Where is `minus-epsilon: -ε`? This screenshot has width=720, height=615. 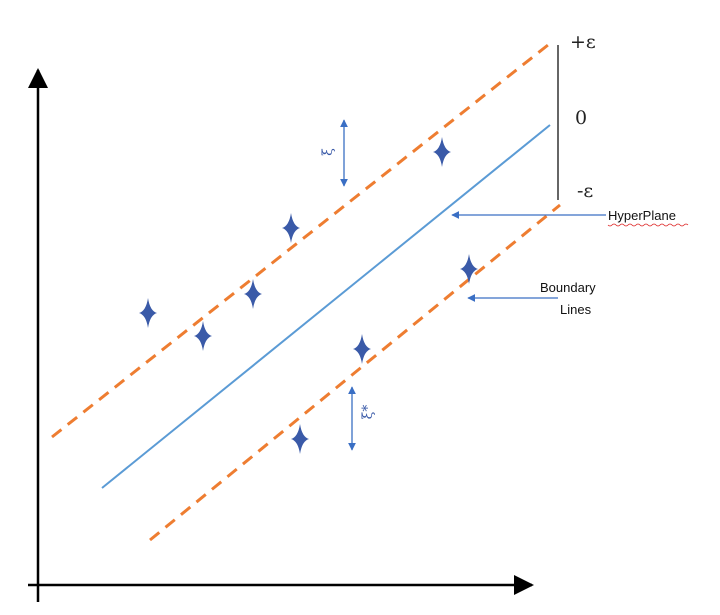
minus-epsilon: -ε is located at coordinates (585, 191).